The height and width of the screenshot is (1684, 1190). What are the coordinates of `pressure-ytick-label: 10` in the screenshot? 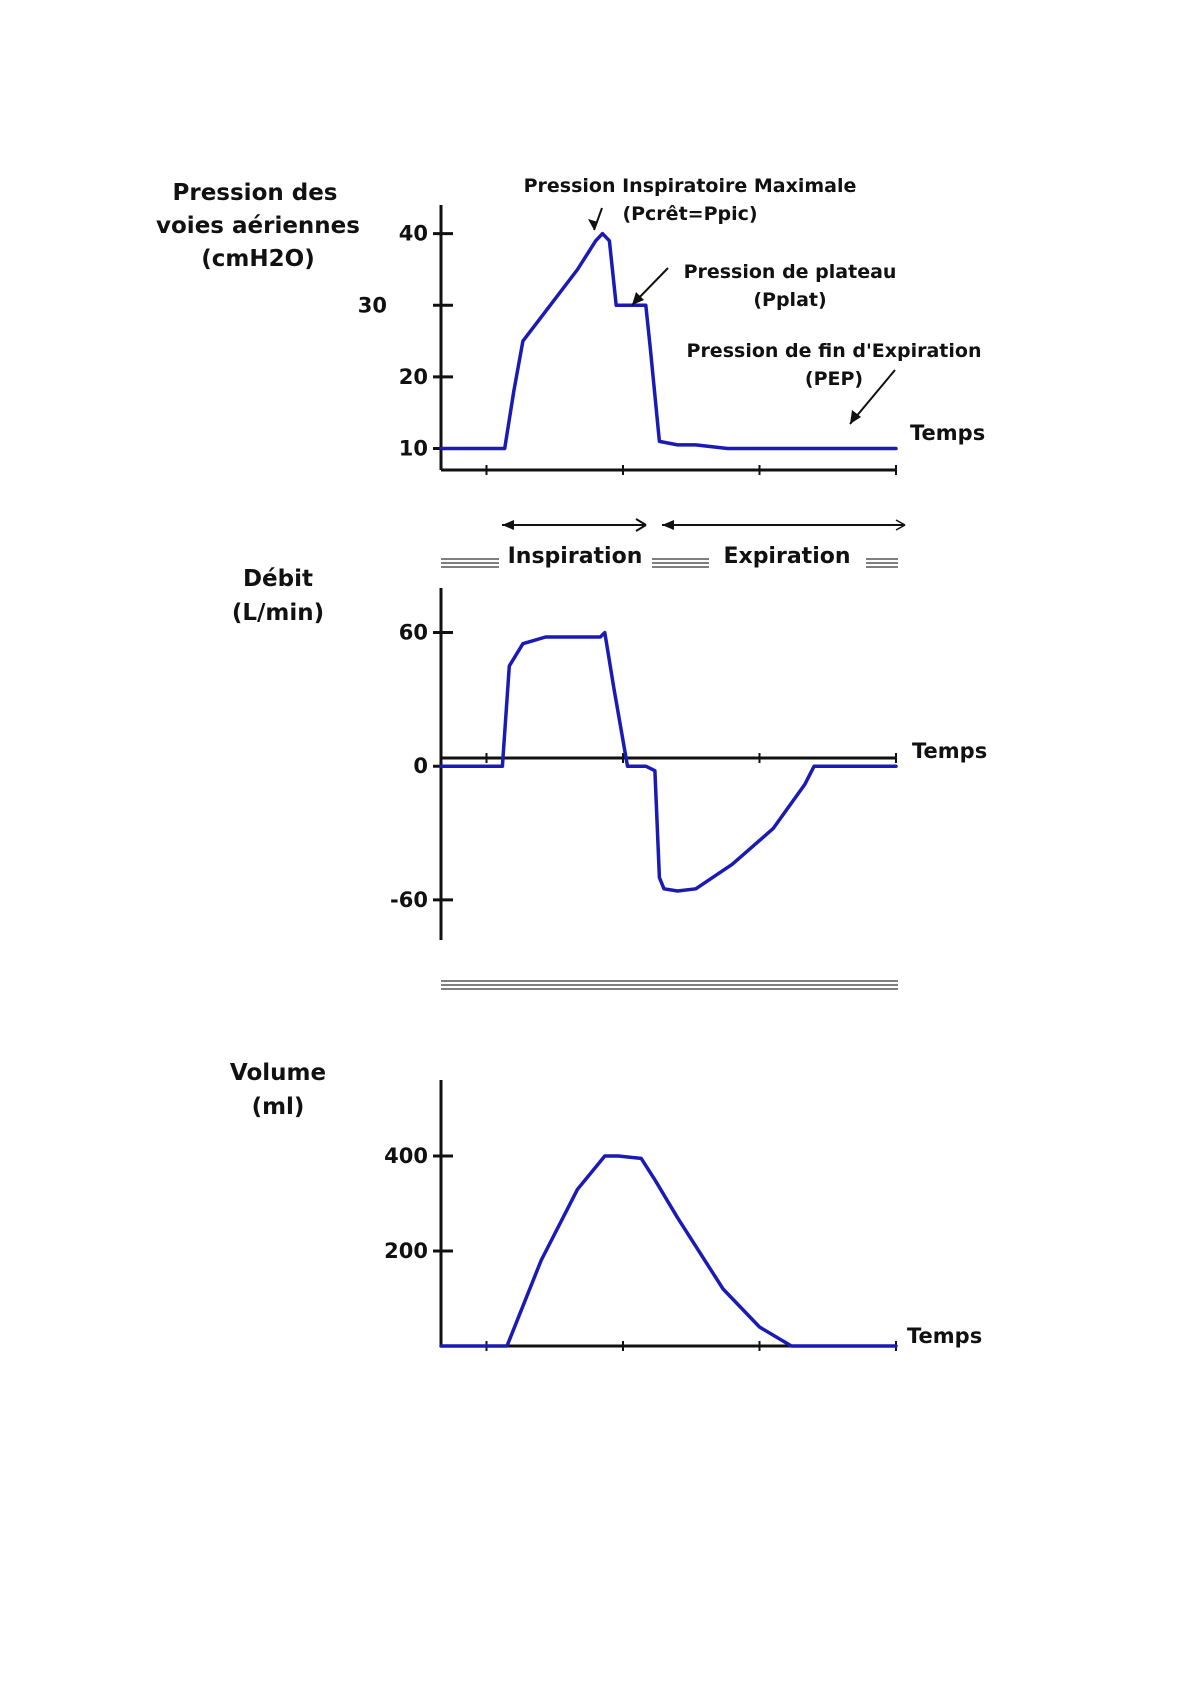 It's located at (413, 449).